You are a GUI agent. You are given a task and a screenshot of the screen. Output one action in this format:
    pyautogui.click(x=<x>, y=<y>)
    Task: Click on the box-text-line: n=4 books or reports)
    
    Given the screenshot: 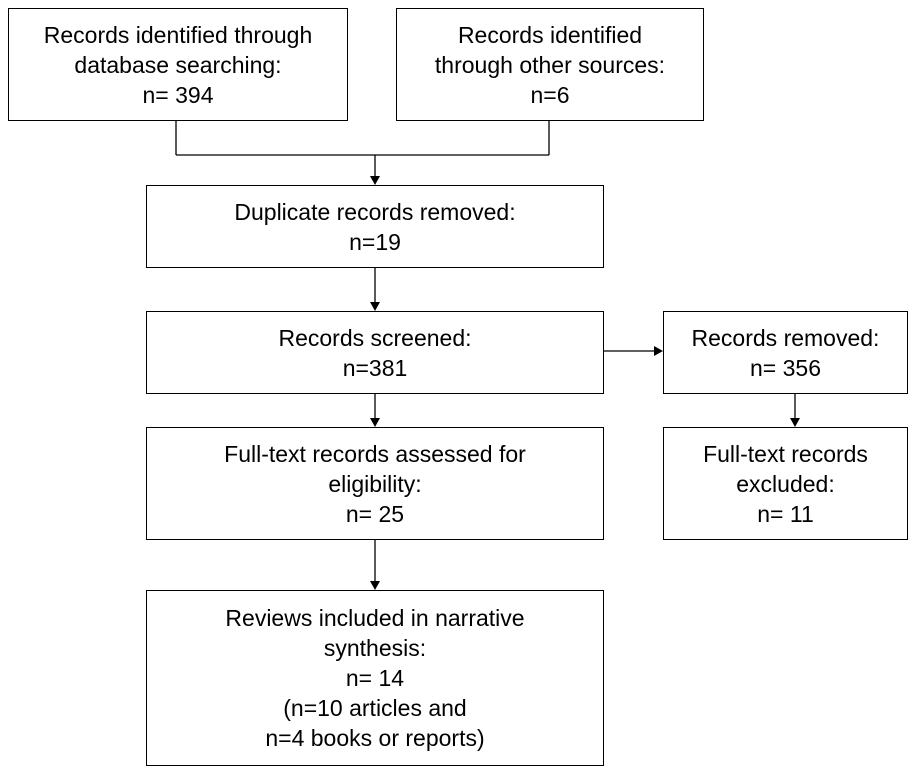 What is the action you would take?
    pyautogui.click(x=375, y=738)
    